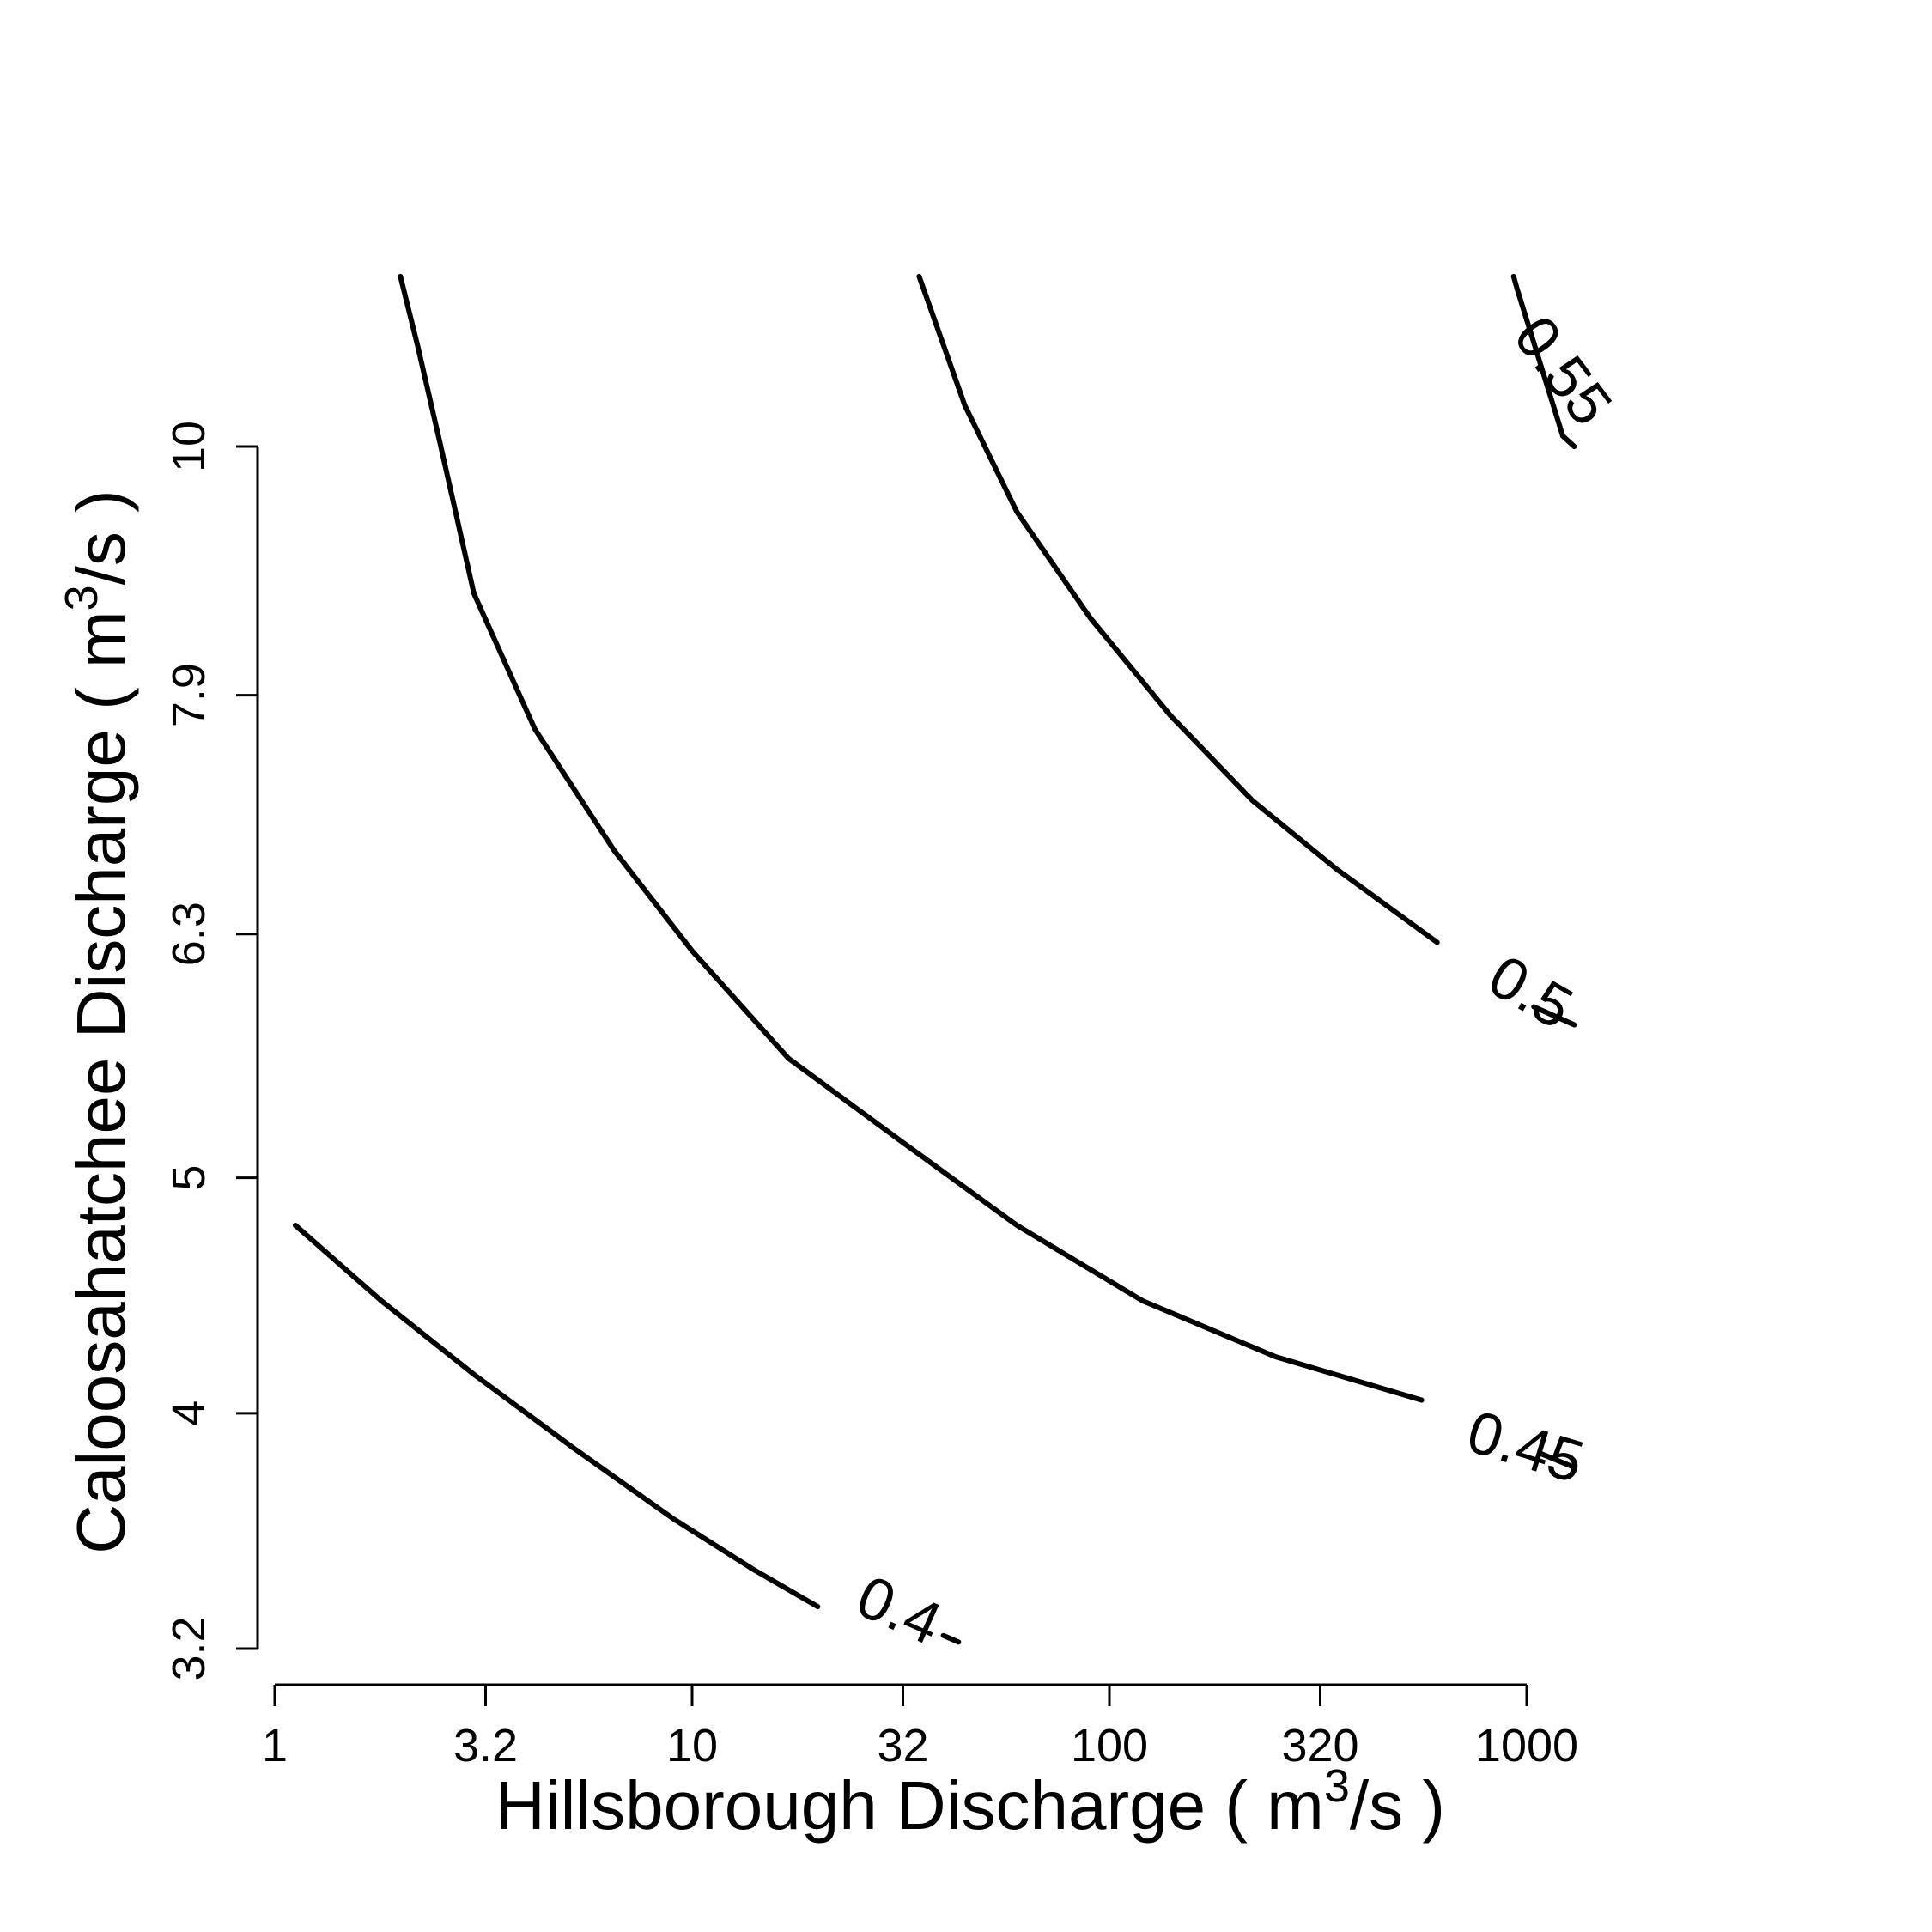 This screenshot has height=1932, width=1932. What do you see at coordinates (189, 934) in the screenshot?
I see `y-tick-label: 6.3` at bounding box center [189, 934].